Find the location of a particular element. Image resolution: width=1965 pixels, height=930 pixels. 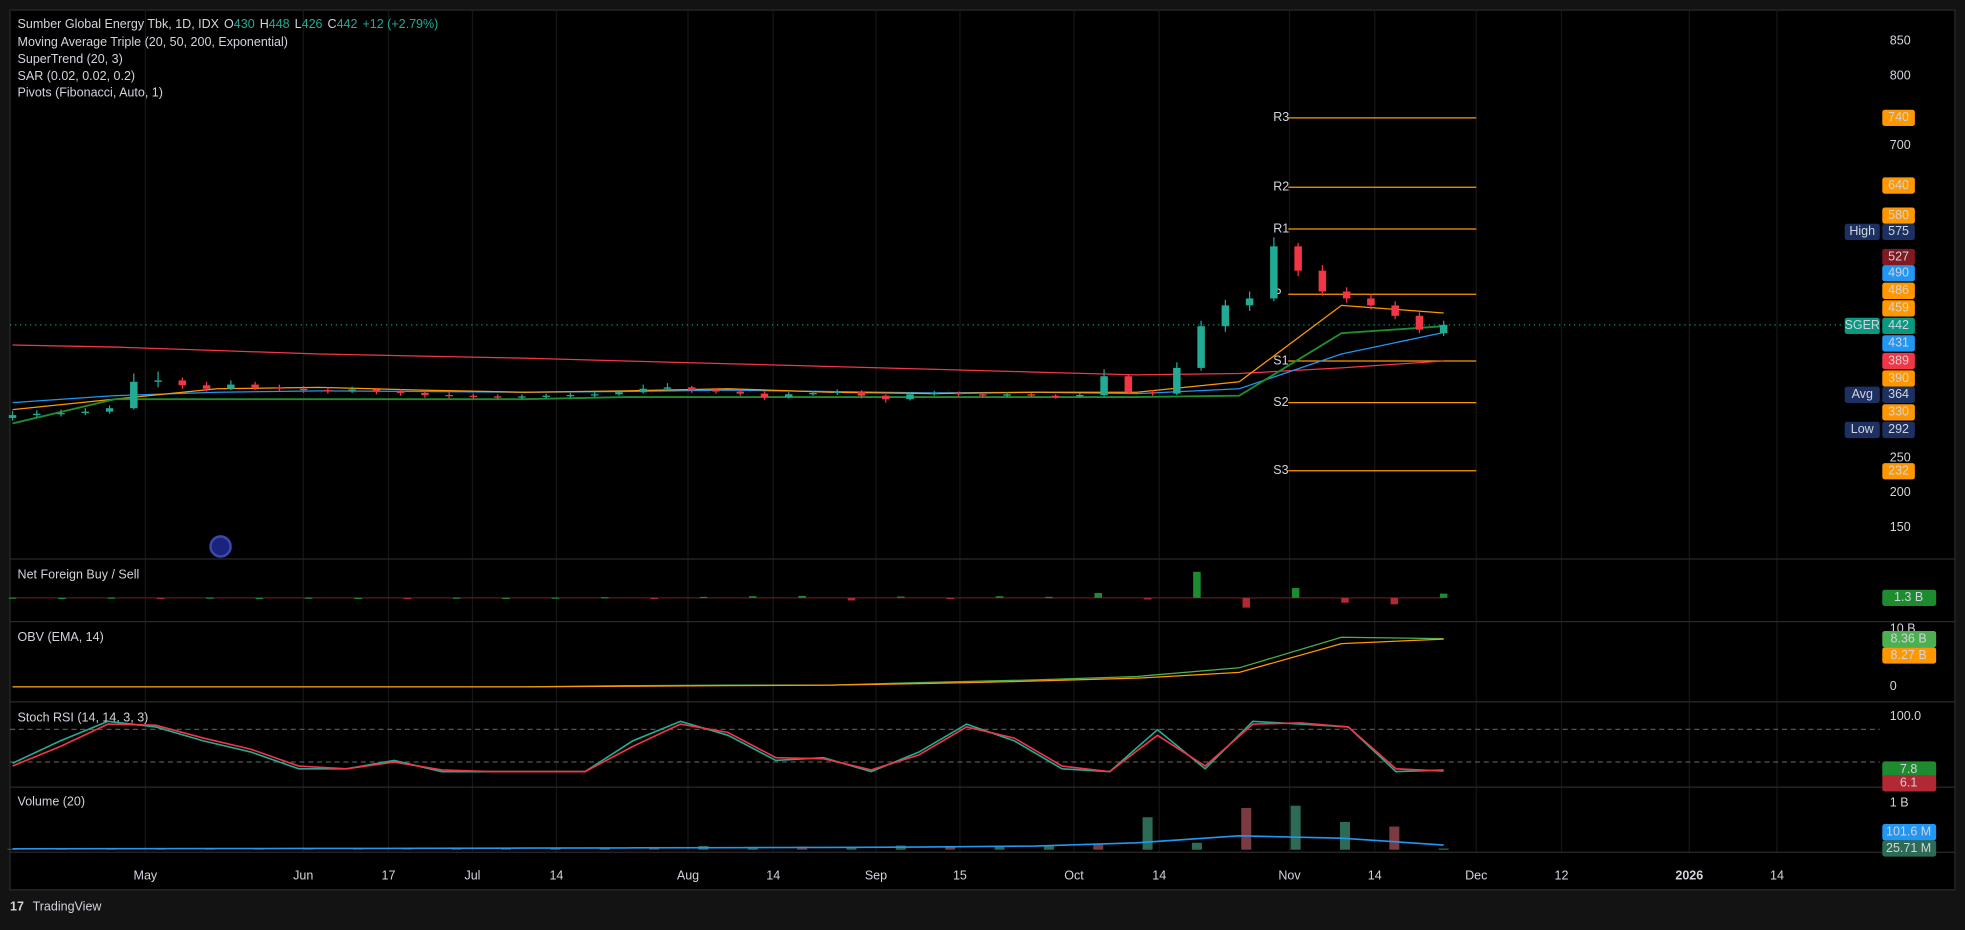

time-label: 14 is located at coordinates (773, 875).